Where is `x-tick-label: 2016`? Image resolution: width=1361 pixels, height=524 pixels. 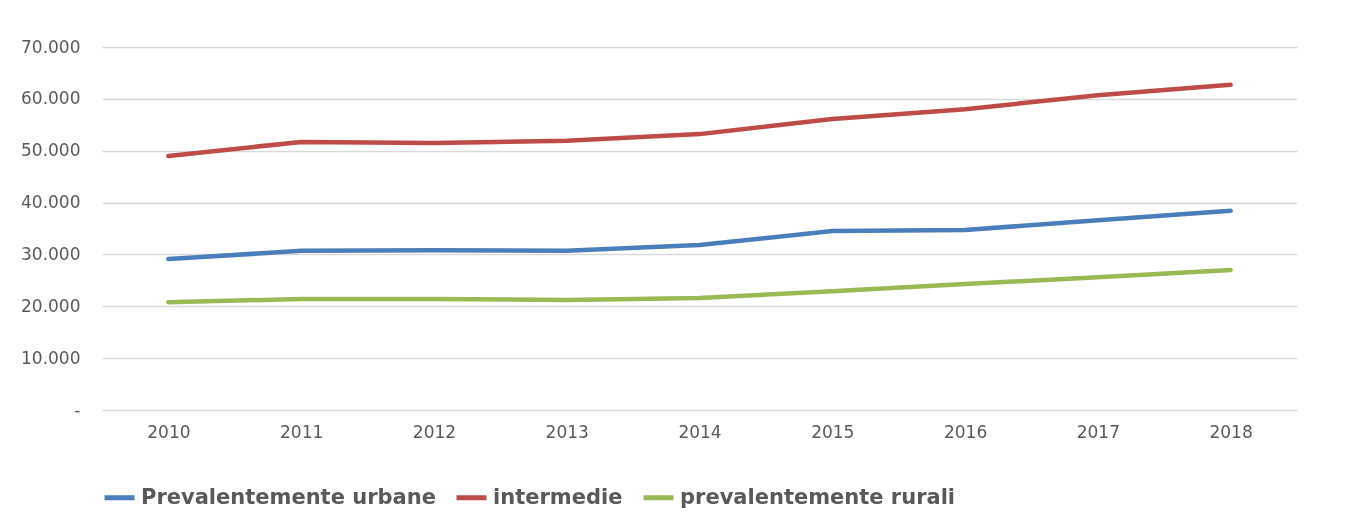 x-tick-label: 2016 is located at coordinates (965, 431).